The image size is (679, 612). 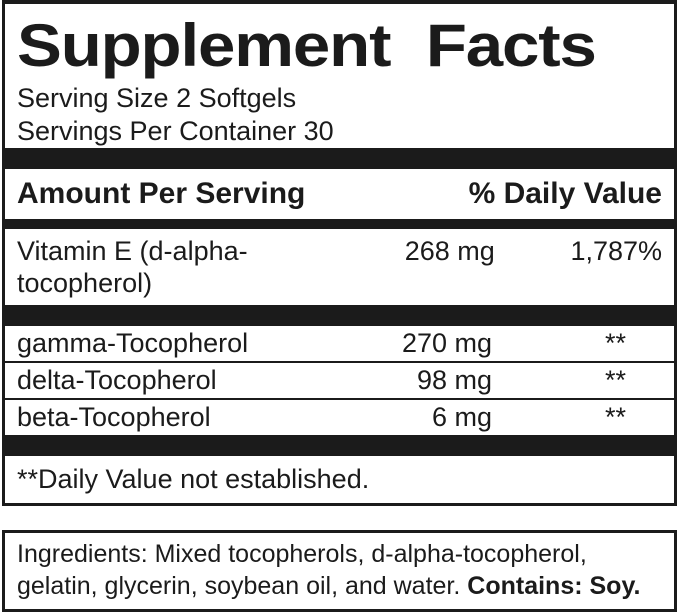 What do you see at coordinates (114, 417) in the screenshot?
I see `nutrient-name: beta-Tocopherol` at bounding box center [114, 417].